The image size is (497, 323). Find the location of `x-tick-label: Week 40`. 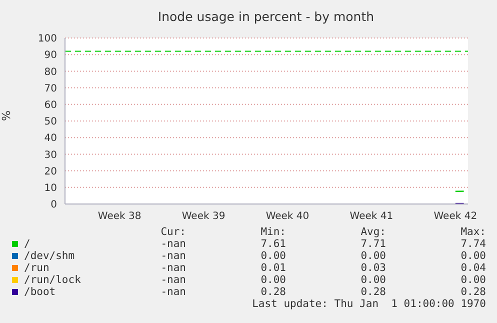

x-tick-label: Week 40 is located at coordinates (288, 216).